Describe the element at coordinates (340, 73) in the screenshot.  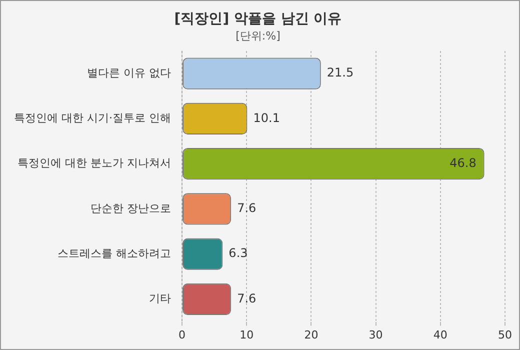
I see `data-label: 21.5` at that location.